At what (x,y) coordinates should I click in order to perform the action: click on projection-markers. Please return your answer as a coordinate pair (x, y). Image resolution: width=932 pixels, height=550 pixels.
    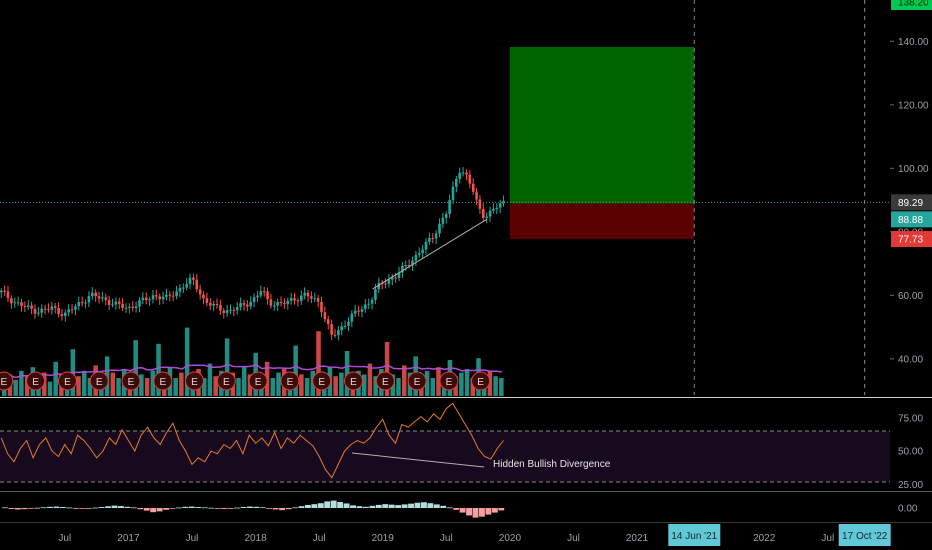
    Looking at the image, I should click on (779, 197).